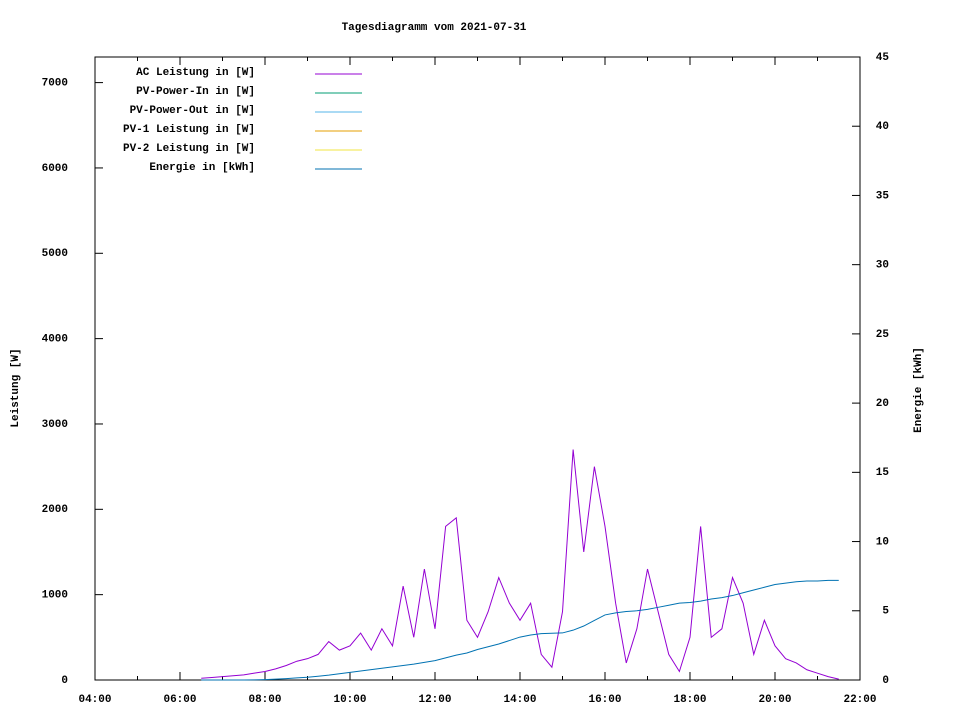 This screenshot has height=720, width=960. Describe the element at coordinates (55, 169) in the screenshot. I see `y-tick-label: 6000` at that location.